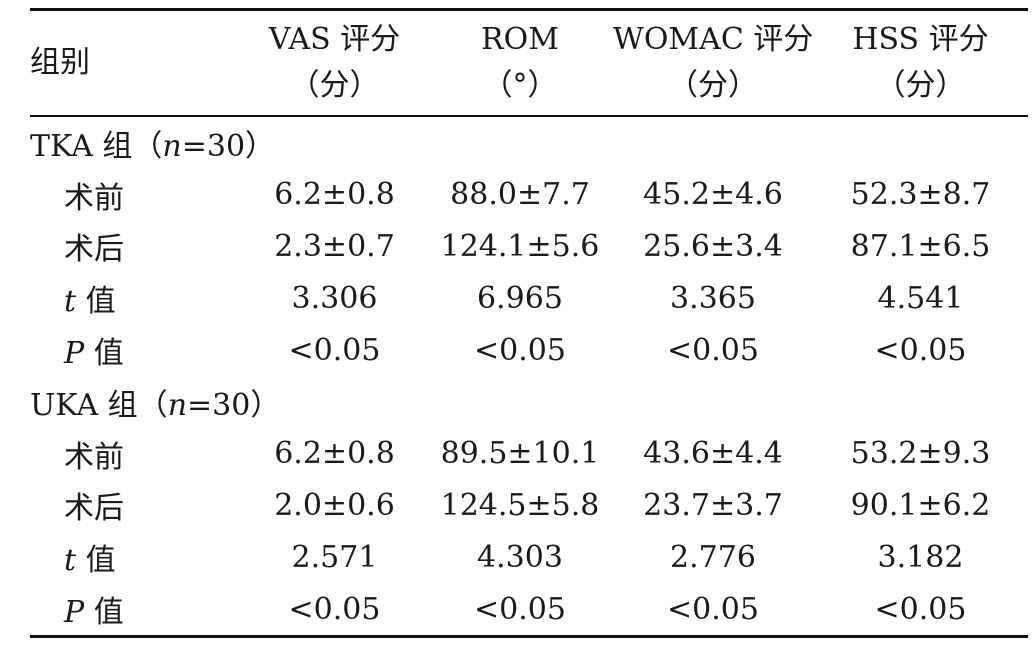 Image resolution: width=1033 pixels, height=647 pixels. I want to click on group-label-prefix: TKA 组（, so click(96, 146).